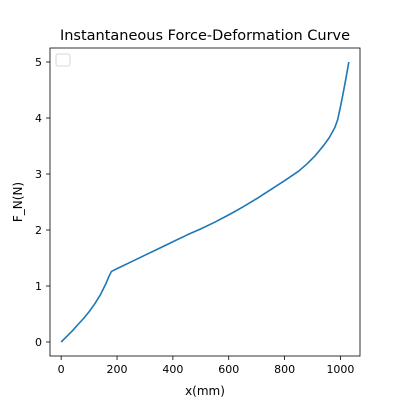  What do you see at coordinates (61, 369) in the screenshot?
I see `x-tick-label-0: 0` at bounding box center [61, 369].